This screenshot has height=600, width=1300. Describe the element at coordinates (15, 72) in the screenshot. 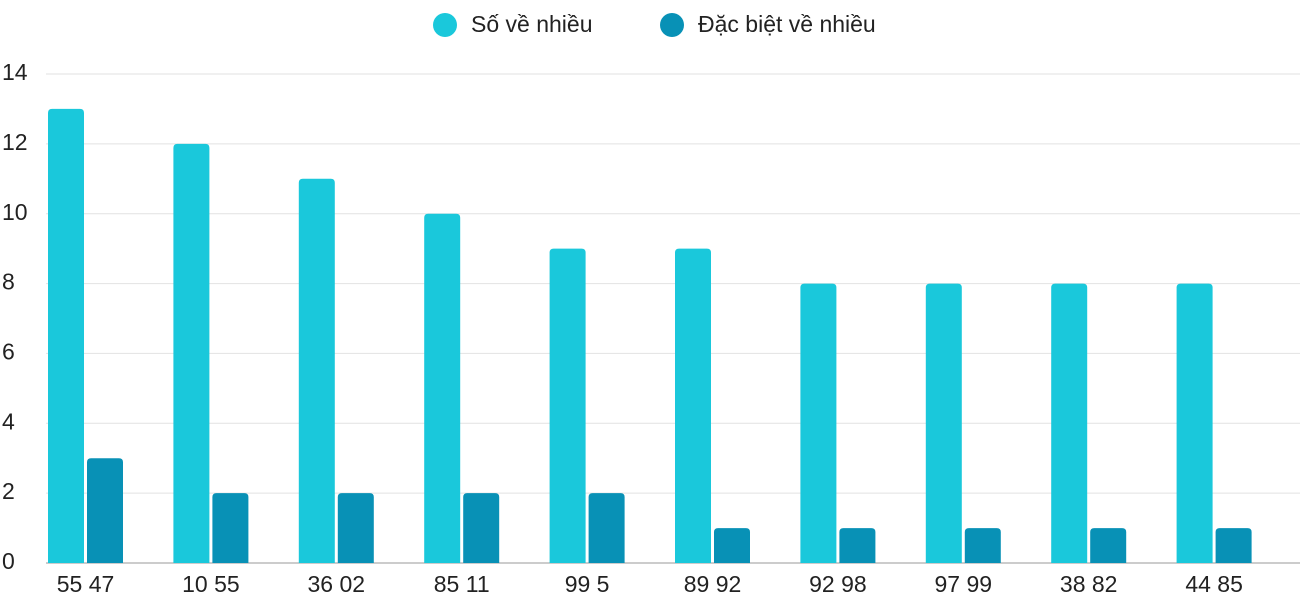

I see `y-tick-label: 14` at that location.